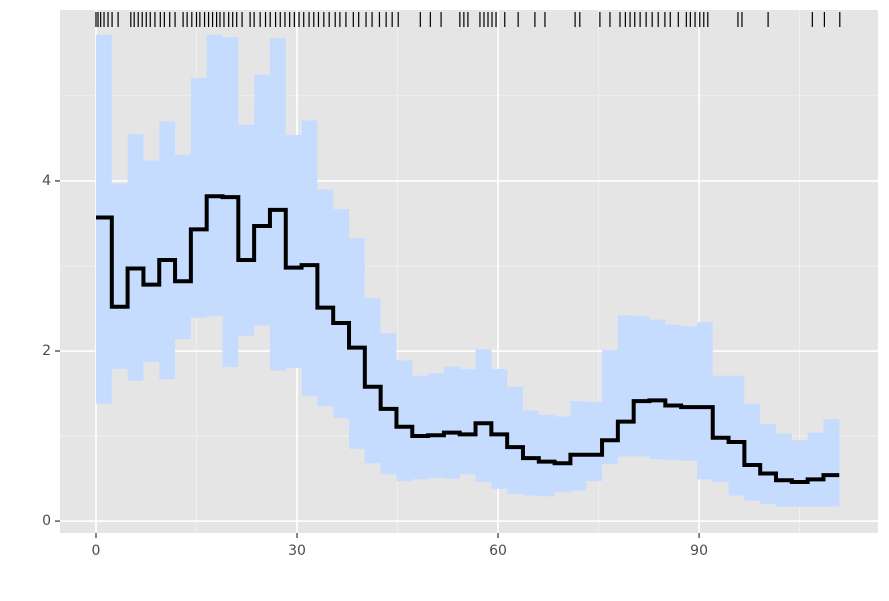  I want to click on x-tick-label: 30, so click(297, 551).